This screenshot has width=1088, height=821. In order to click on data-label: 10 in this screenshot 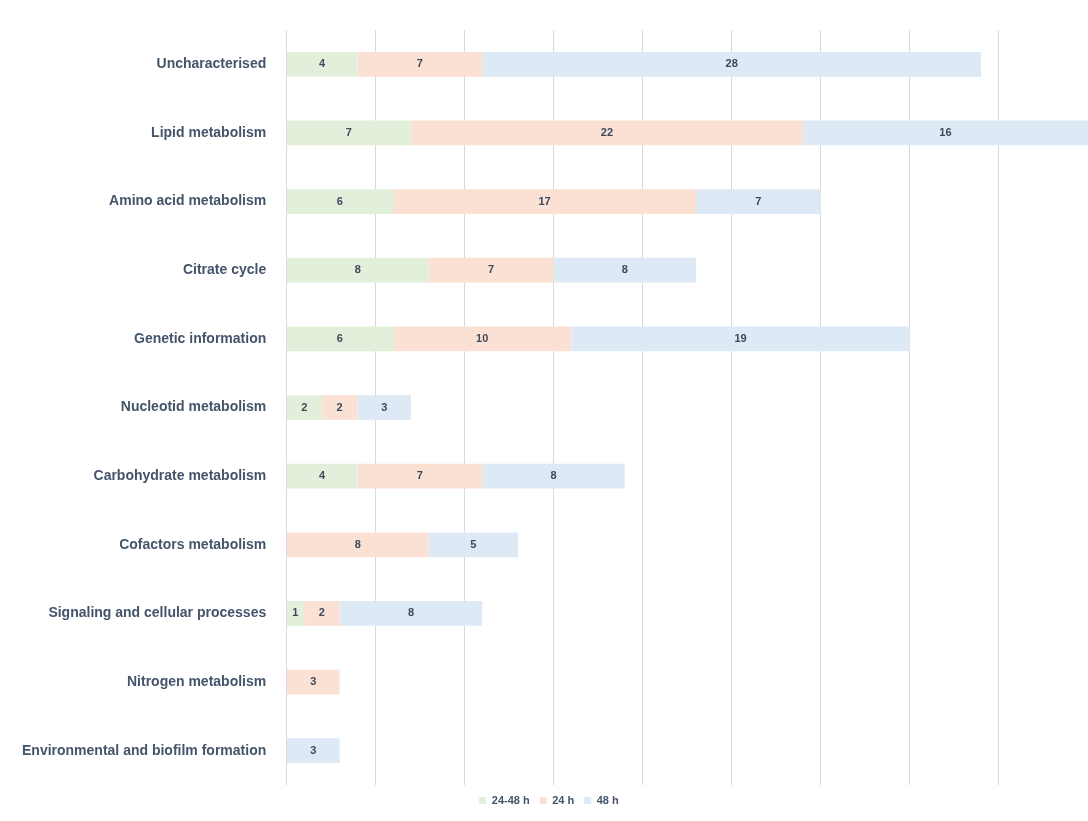, I will do `click(482, 337)`.